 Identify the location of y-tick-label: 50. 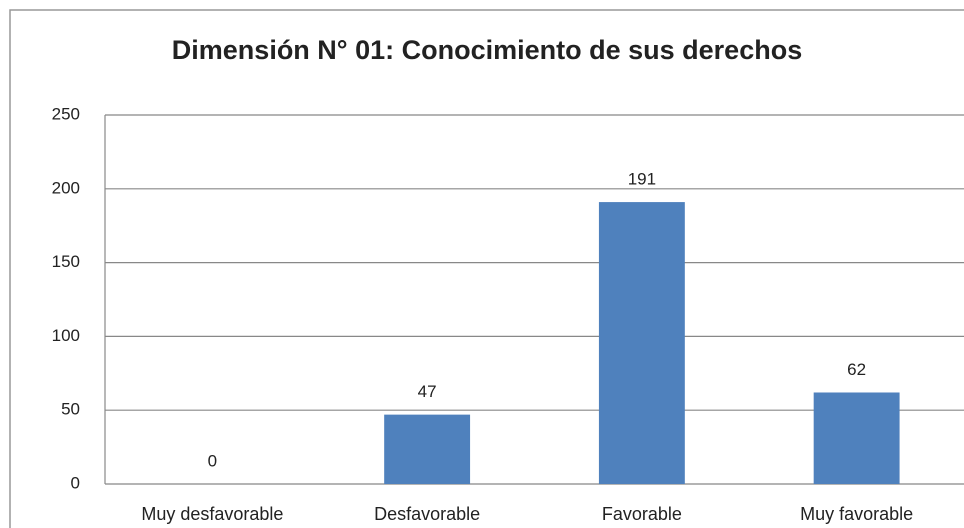
(70, 409).